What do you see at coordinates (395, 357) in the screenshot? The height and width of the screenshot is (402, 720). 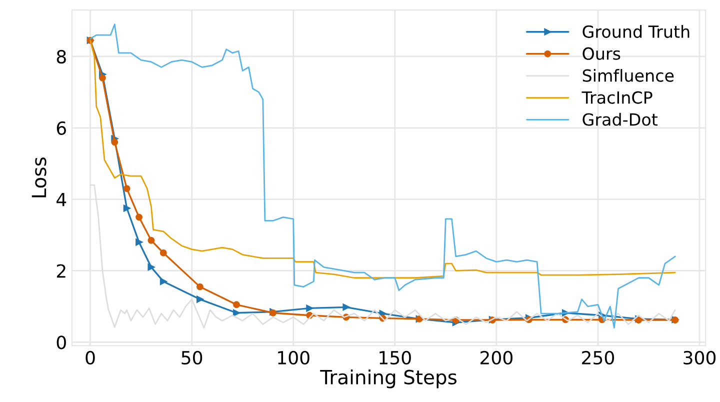 I see `x-tick-label: 150` at bounding box center [395, 357].